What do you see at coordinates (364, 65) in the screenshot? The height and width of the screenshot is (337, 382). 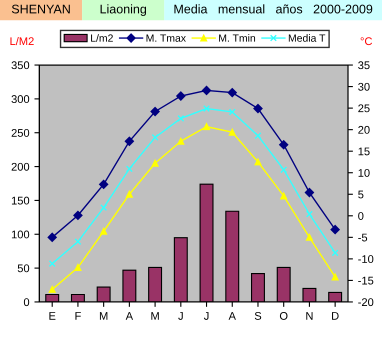 I see `y2-tick-label: 35` at bounding box center [364, 65].